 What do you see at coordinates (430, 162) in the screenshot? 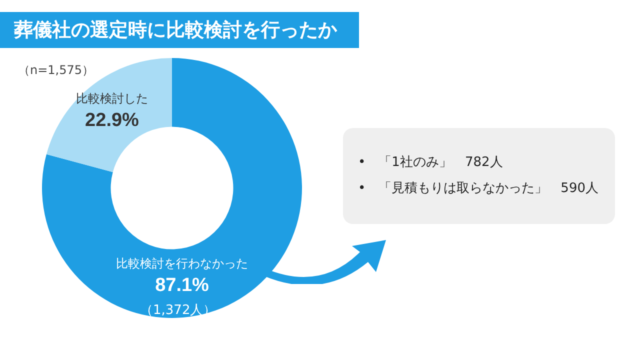
I see `text: • 「1社のみ」 782人` at bounding box center [430, 162].